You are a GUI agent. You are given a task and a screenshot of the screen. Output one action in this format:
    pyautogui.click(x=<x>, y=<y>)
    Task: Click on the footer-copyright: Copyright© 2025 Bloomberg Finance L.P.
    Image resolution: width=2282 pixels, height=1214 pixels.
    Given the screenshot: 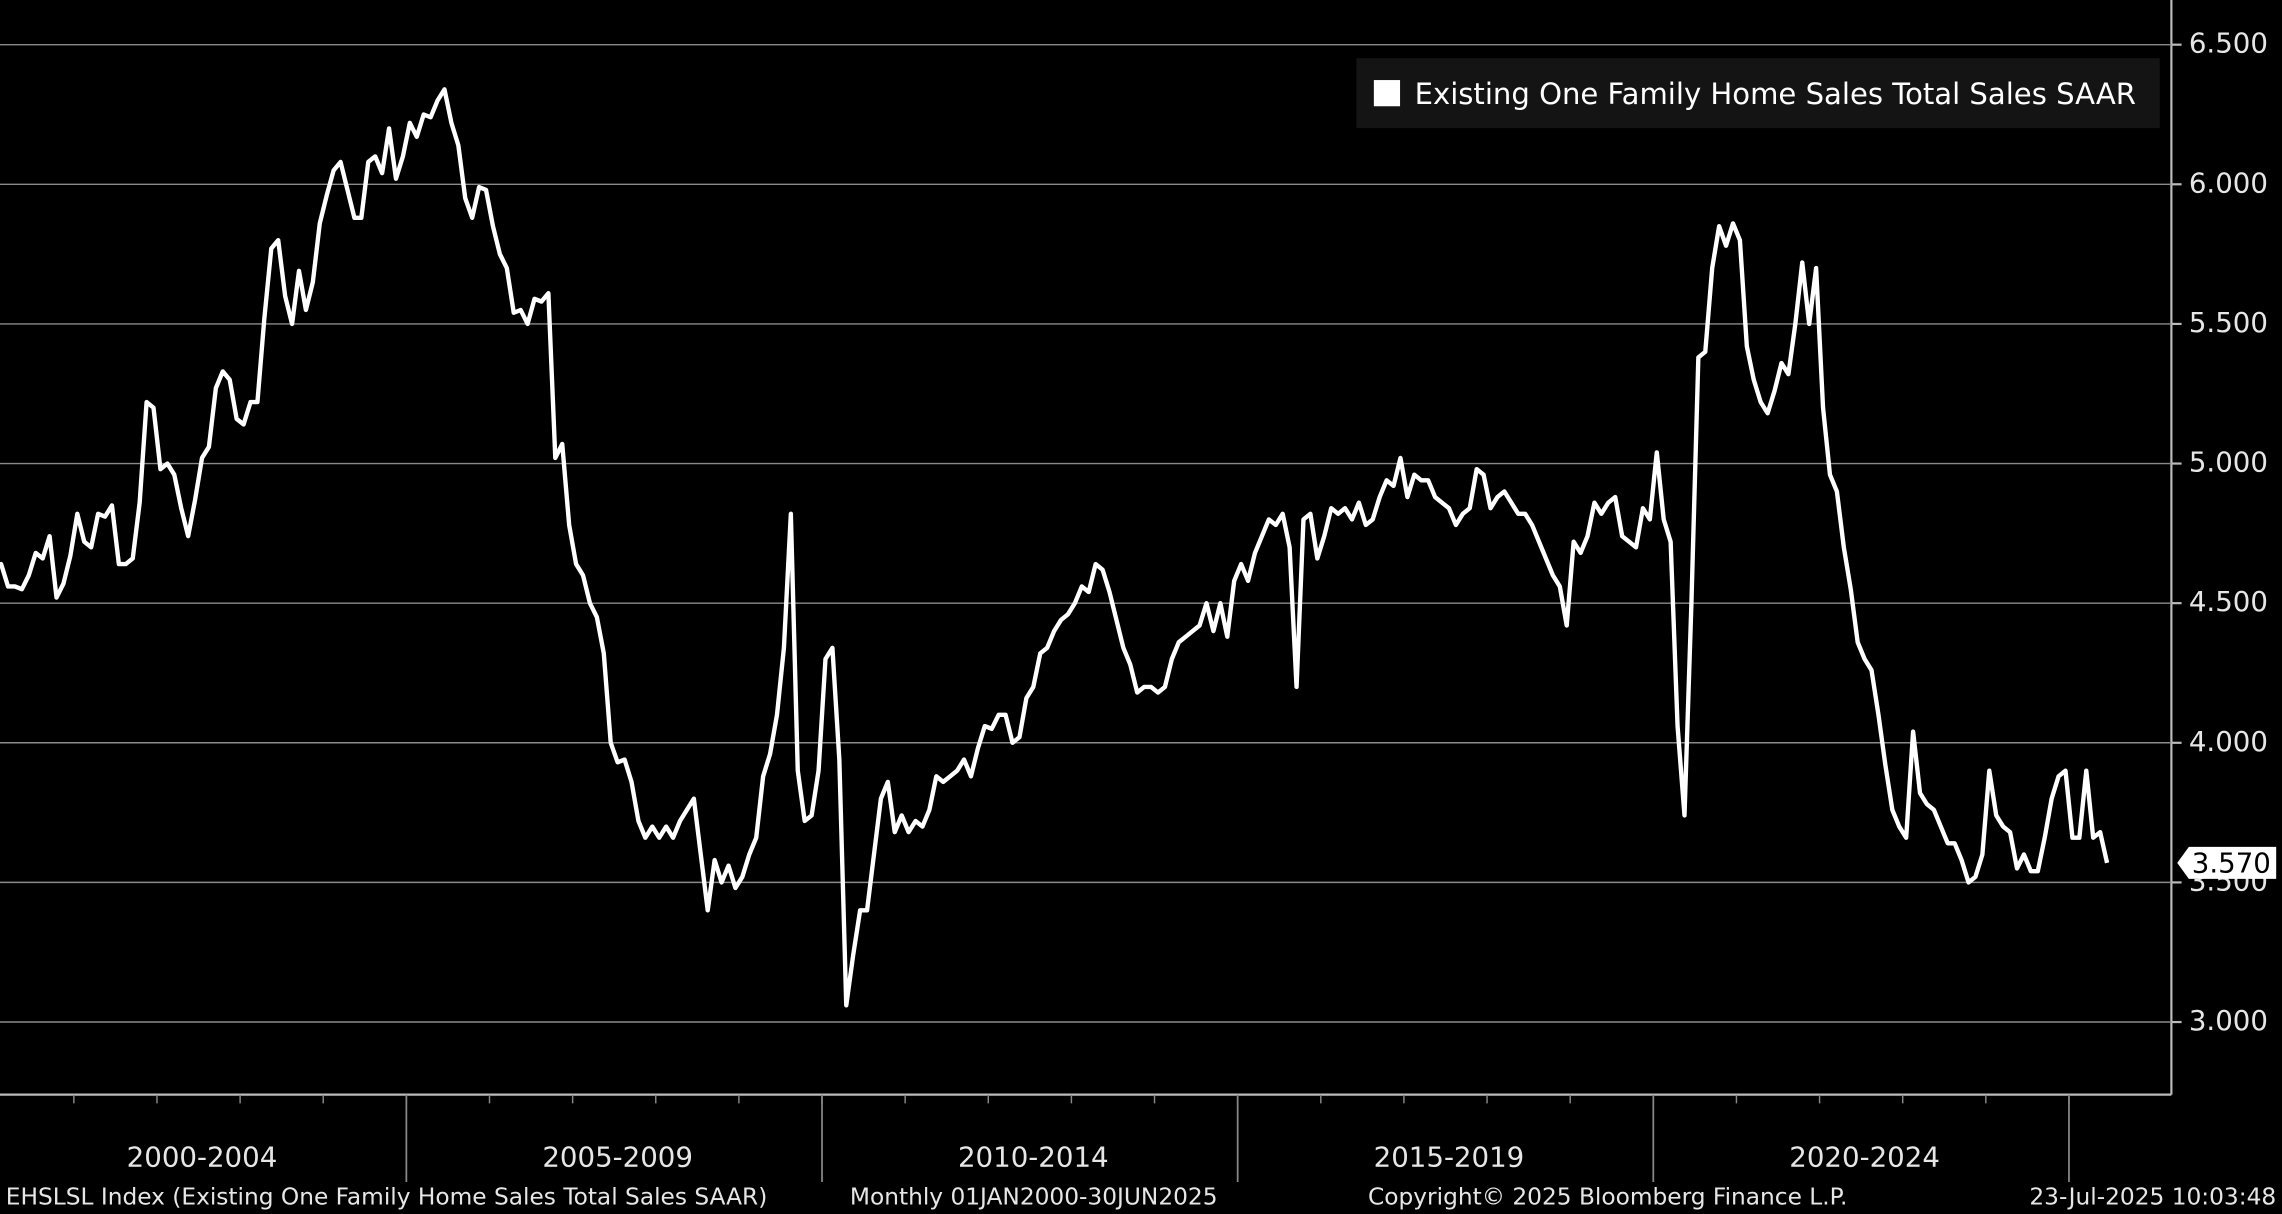 What is the action you would take?
    pyautogui.click(x=1607, y=1196)
    